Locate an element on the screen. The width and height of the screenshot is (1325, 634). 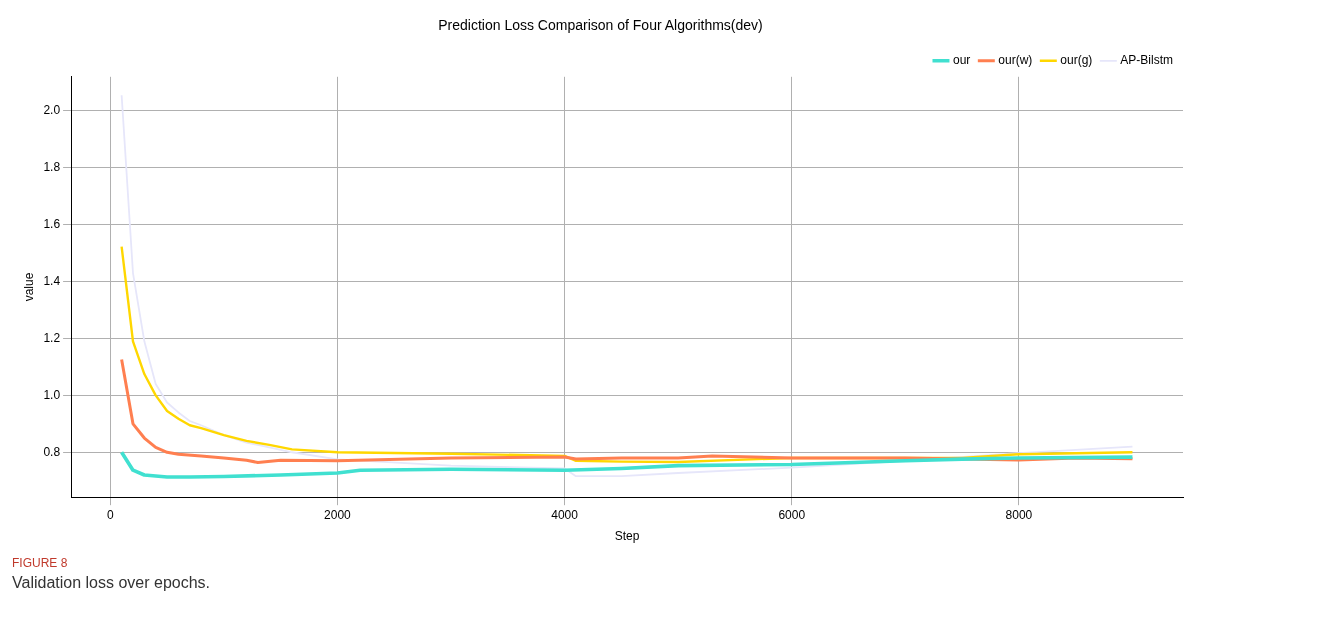
legend-label: our is located at coordinates (961, 60).